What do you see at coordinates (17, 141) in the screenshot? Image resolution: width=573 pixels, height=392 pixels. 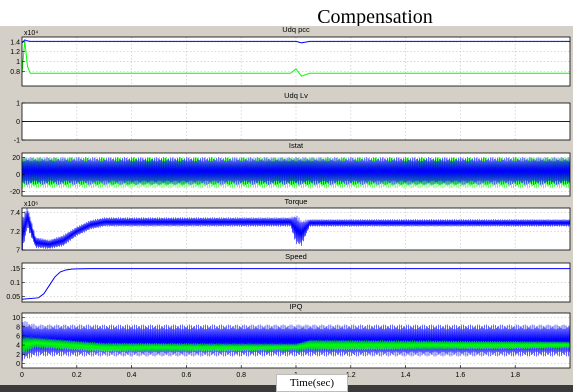 I see `y-tick-label: -1` at bounding box center [17, 141].